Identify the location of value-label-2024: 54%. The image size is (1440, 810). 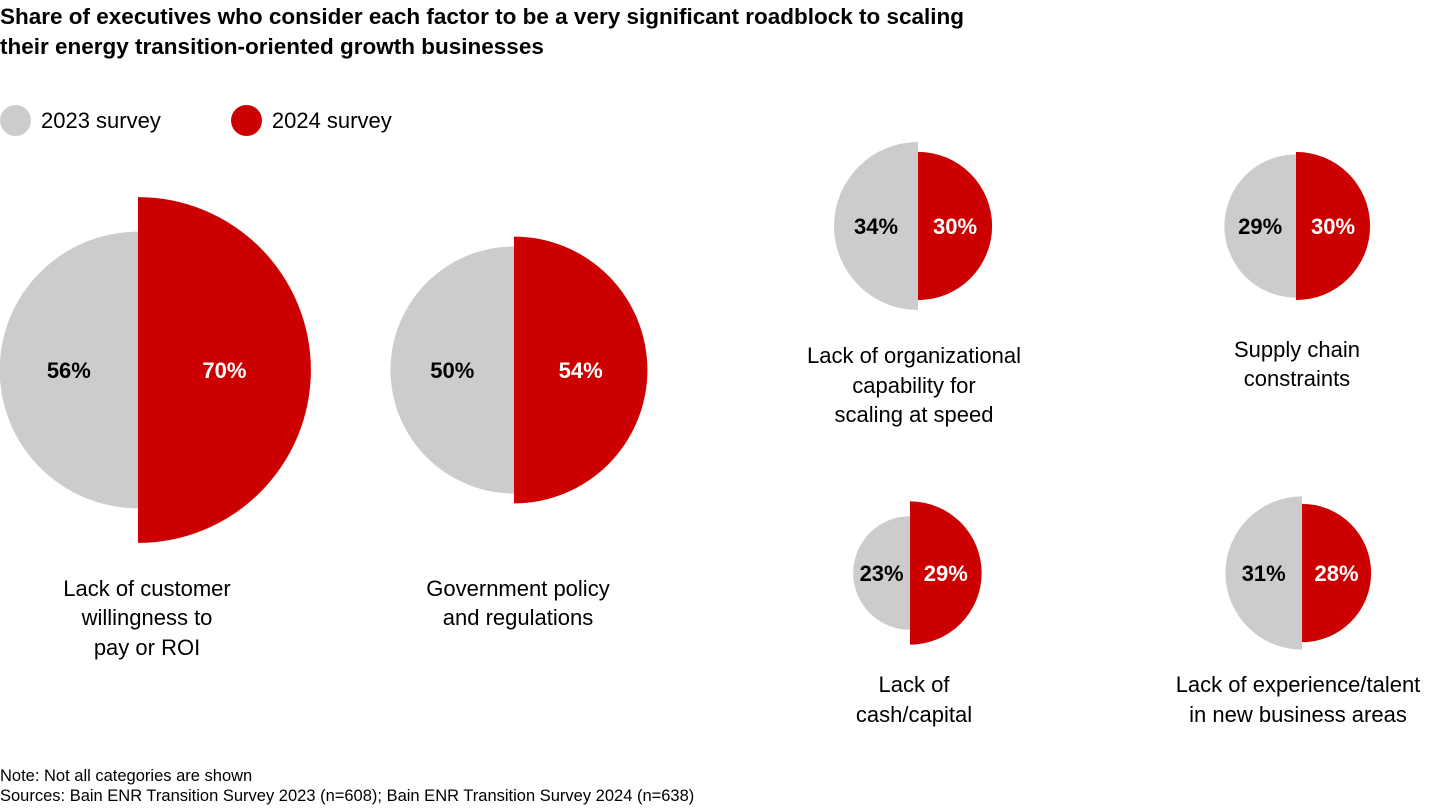
(581, 370).